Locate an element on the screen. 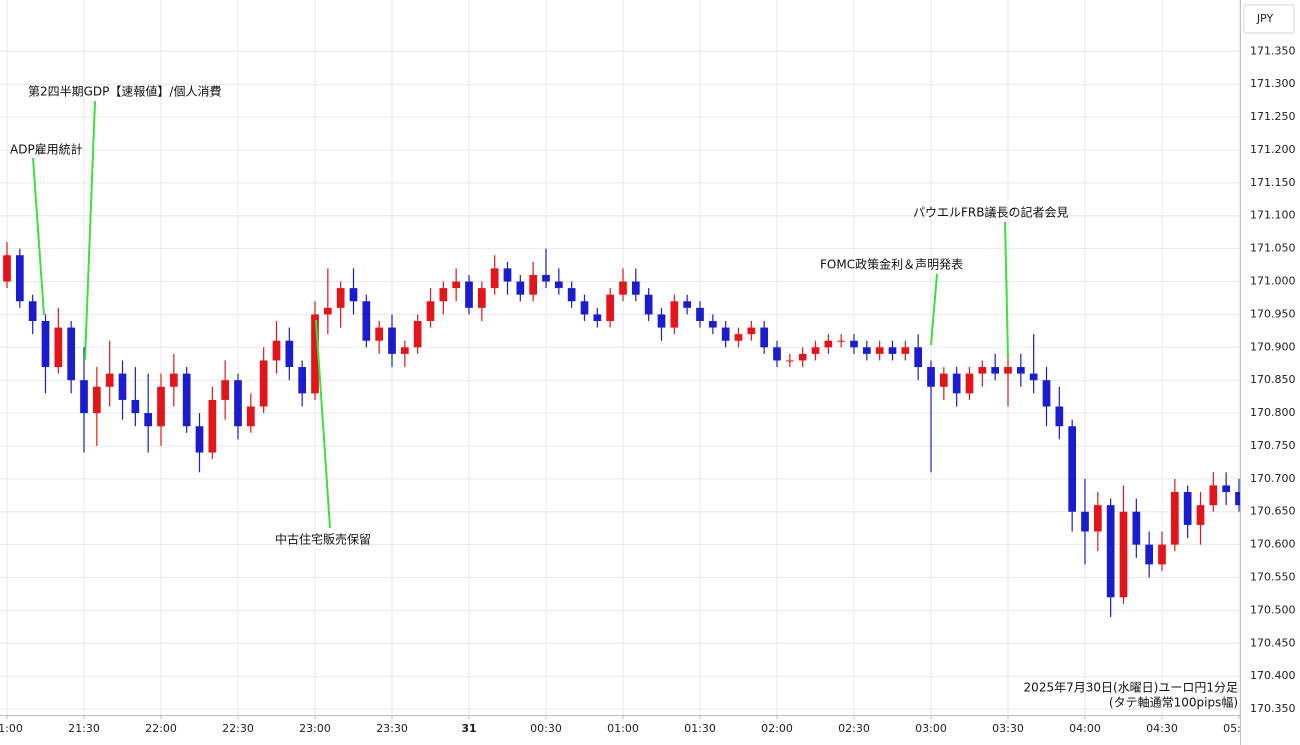 The width and height of the screenshot is (1300, 745). currency-label: JPY is located at coordinates (1265, 18).